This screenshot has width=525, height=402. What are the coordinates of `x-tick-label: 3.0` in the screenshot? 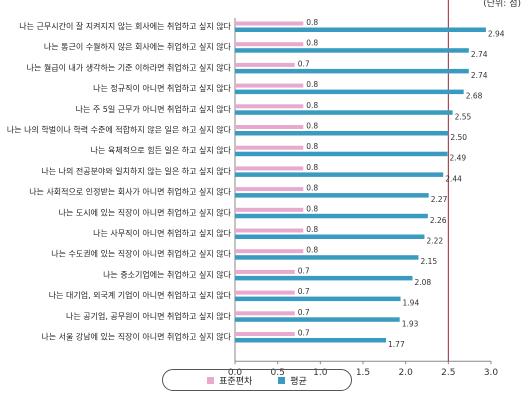 It's located at (491, 373).